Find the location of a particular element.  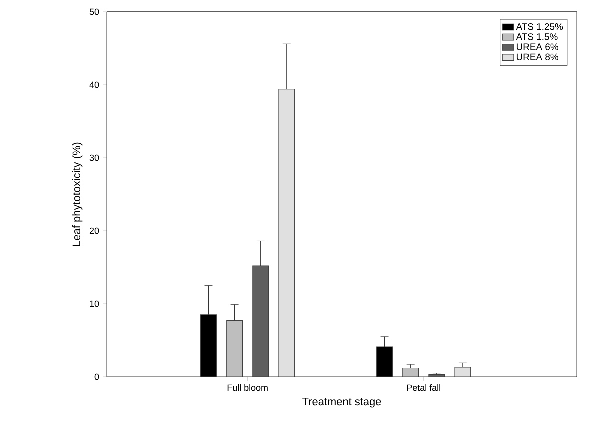

y-tick-label: 40 is located at coordinates (95, 85).